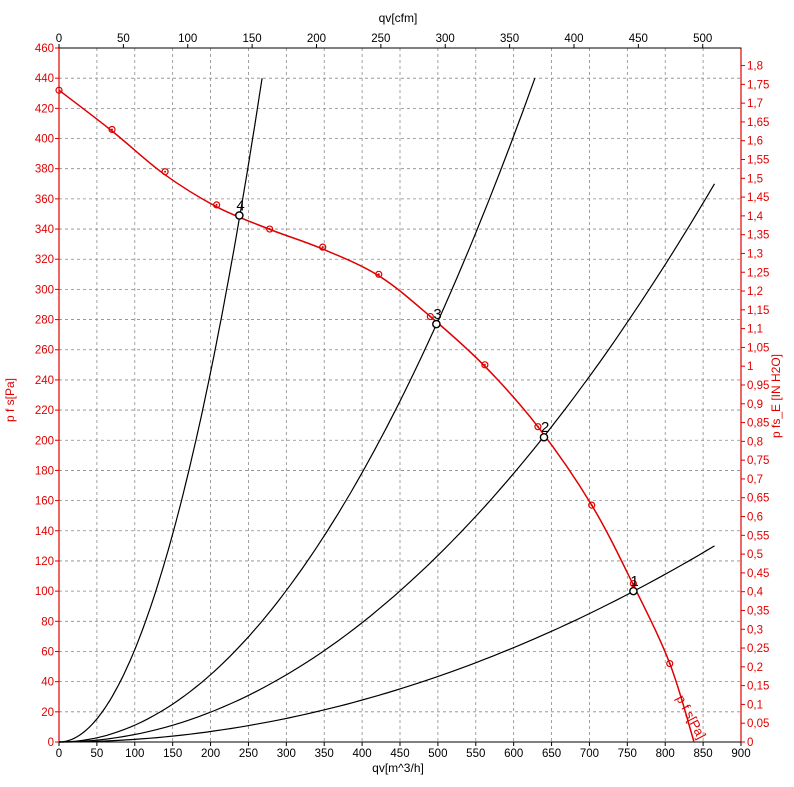  I want to click on left-tick-label: 80, so click(47, 622).